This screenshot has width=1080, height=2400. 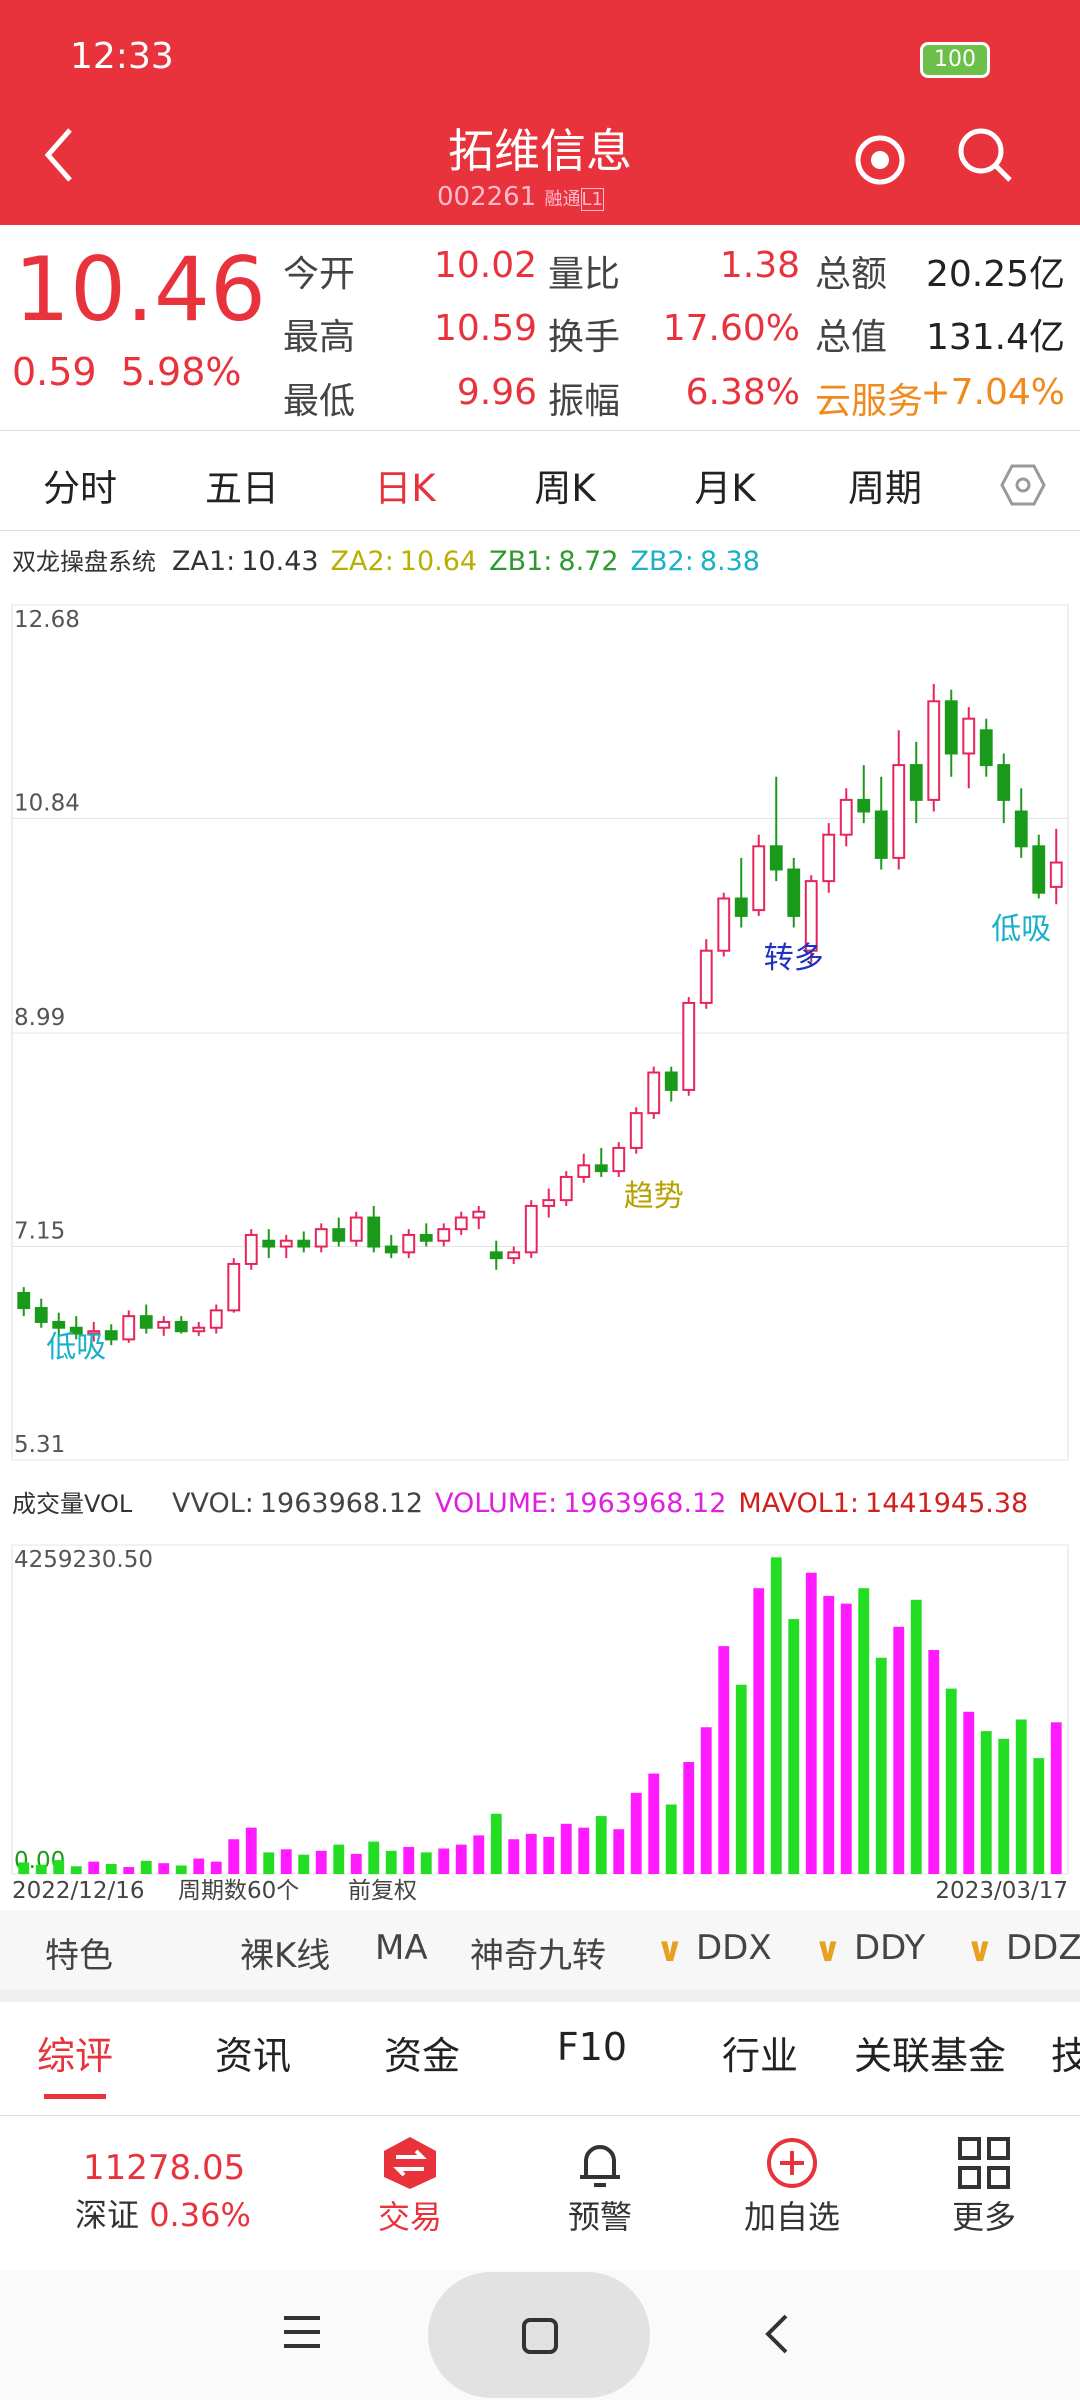 What do you see at coordinates (983, 2217) in the screenshot?
I see `action-label: 更多` at bounding box center [983, 2217].